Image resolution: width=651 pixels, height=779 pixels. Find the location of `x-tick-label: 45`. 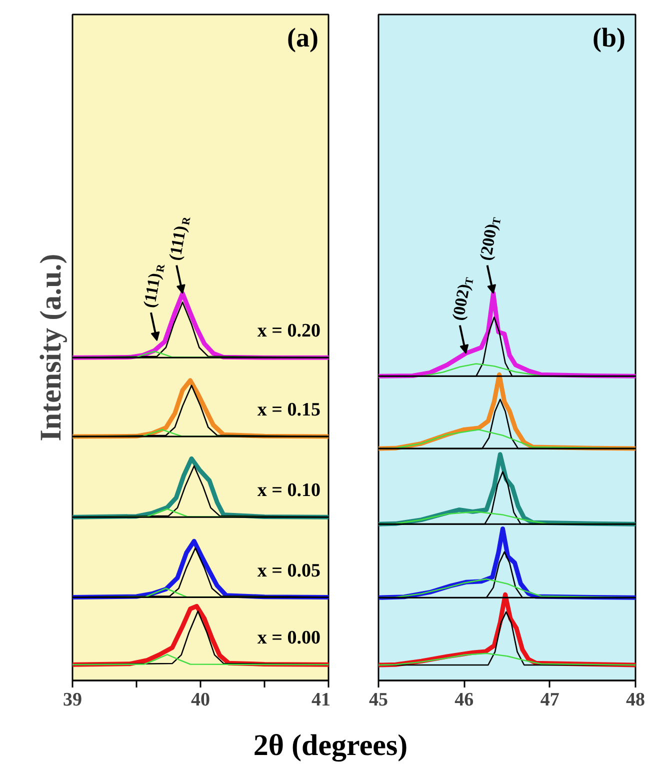

x-tick-label: 45 is located at coordinates (378, 700).